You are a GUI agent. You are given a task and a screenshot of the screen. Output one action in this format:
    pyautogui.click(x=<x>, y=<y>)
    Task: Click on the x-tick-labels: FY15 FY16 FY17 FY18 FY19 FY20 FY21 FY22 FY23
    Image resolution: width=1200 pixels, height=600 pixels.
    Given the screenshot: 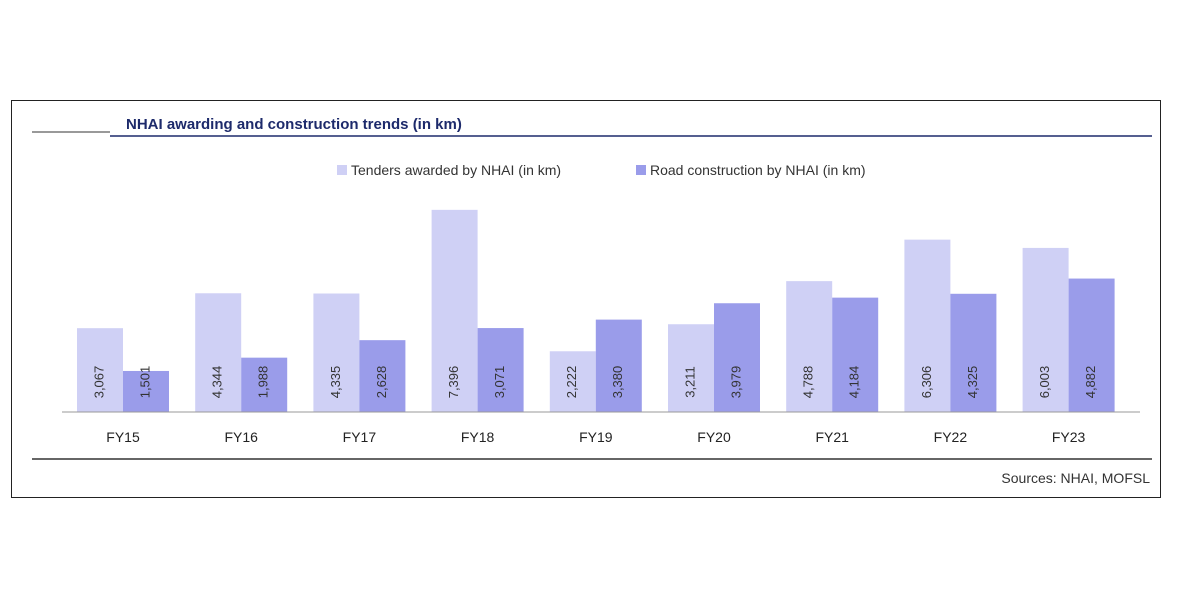 What is the action you would take?
    pyautogui.click(x=595, y=437)
    